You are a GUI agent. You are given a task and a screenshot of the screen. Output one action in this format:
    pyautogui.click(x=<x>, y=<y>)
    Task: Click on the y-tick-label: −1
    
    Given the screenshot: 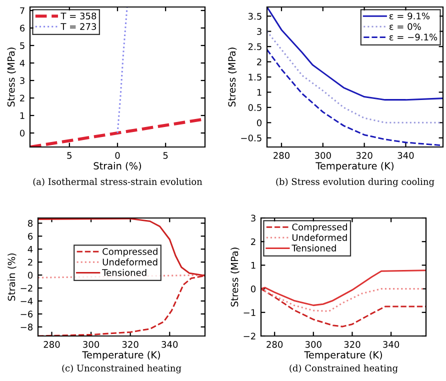 What is the action you would take?
    pyautogui.click(x=250, y=312)
    